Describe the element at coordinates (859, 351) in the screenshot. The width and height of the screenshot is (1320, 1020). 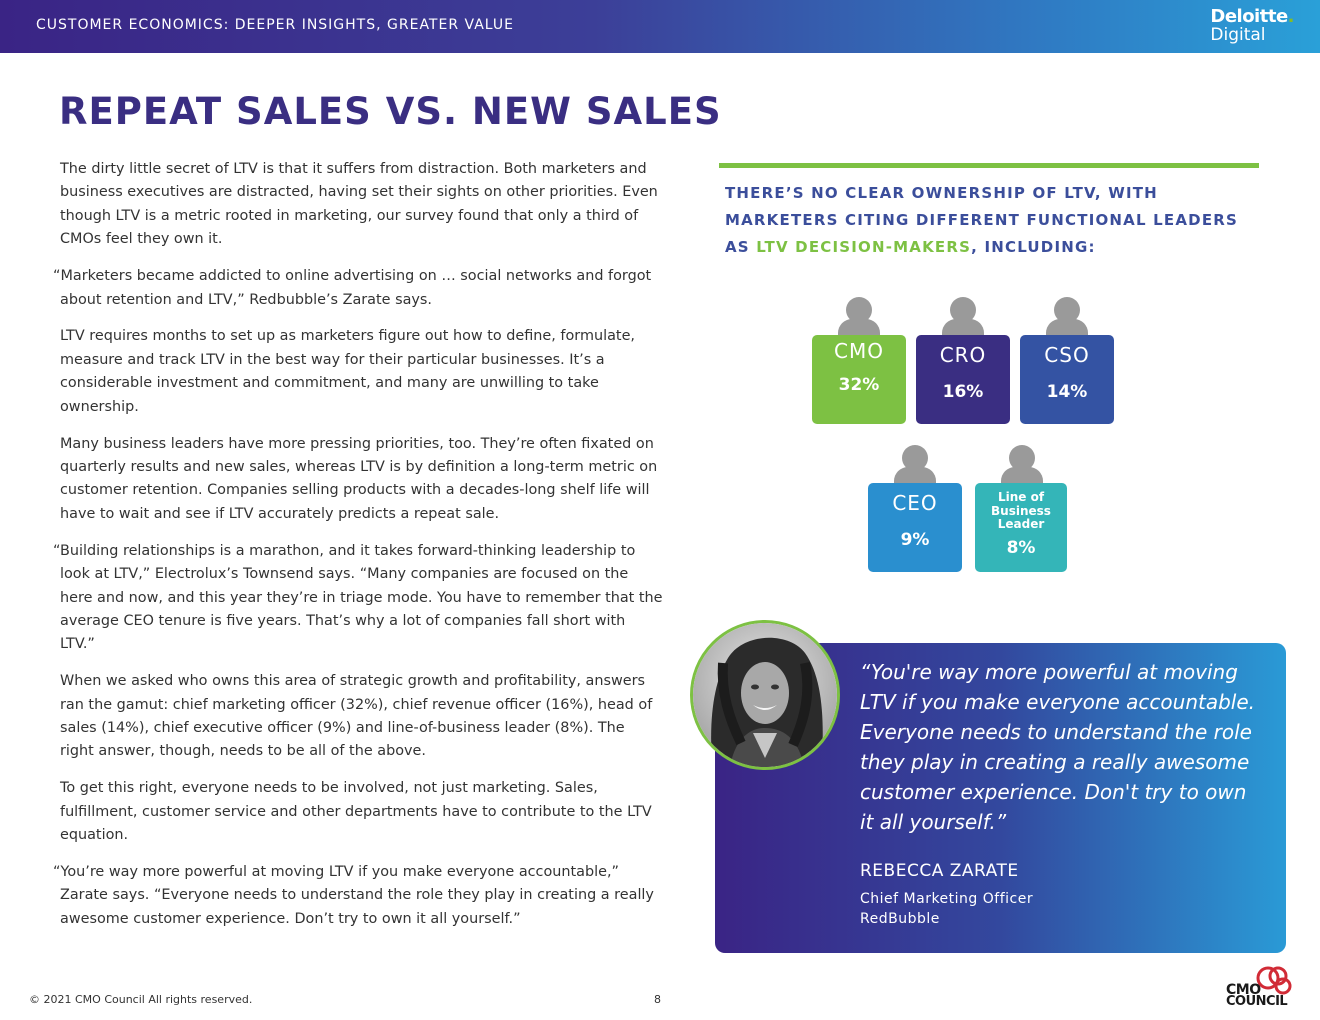
I see `role-label: CMO` at that location.